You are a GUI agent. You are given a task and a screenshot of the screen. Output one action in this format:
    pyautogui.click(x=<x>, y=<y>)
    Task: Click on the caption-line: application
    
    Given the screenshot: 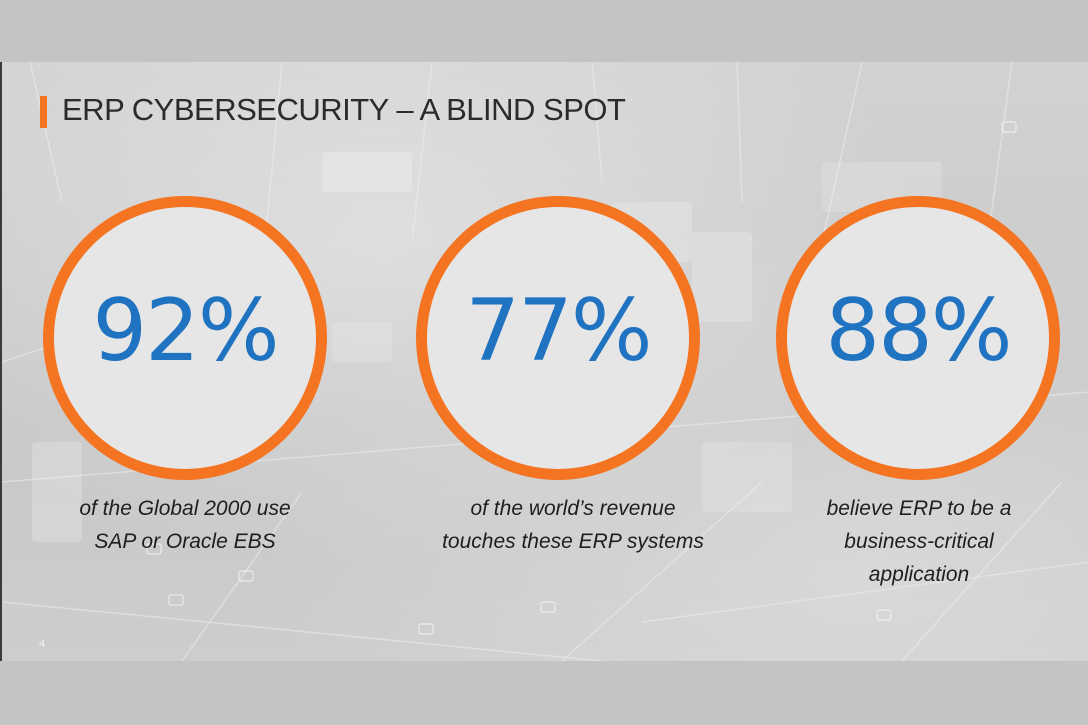 What is the action you would take?
    pyautogui.click(x=919, y=574)
    